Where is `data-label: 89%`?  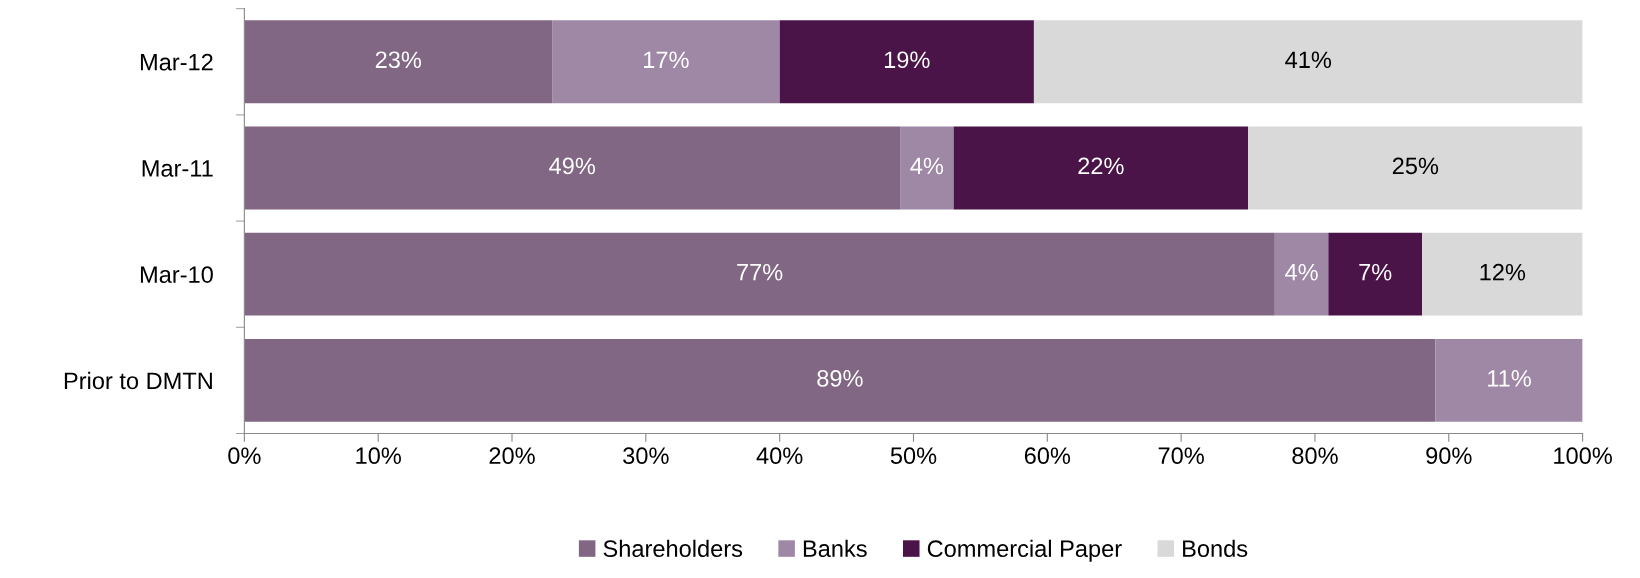 data-label: 89% is located at coordinates (840, 378).